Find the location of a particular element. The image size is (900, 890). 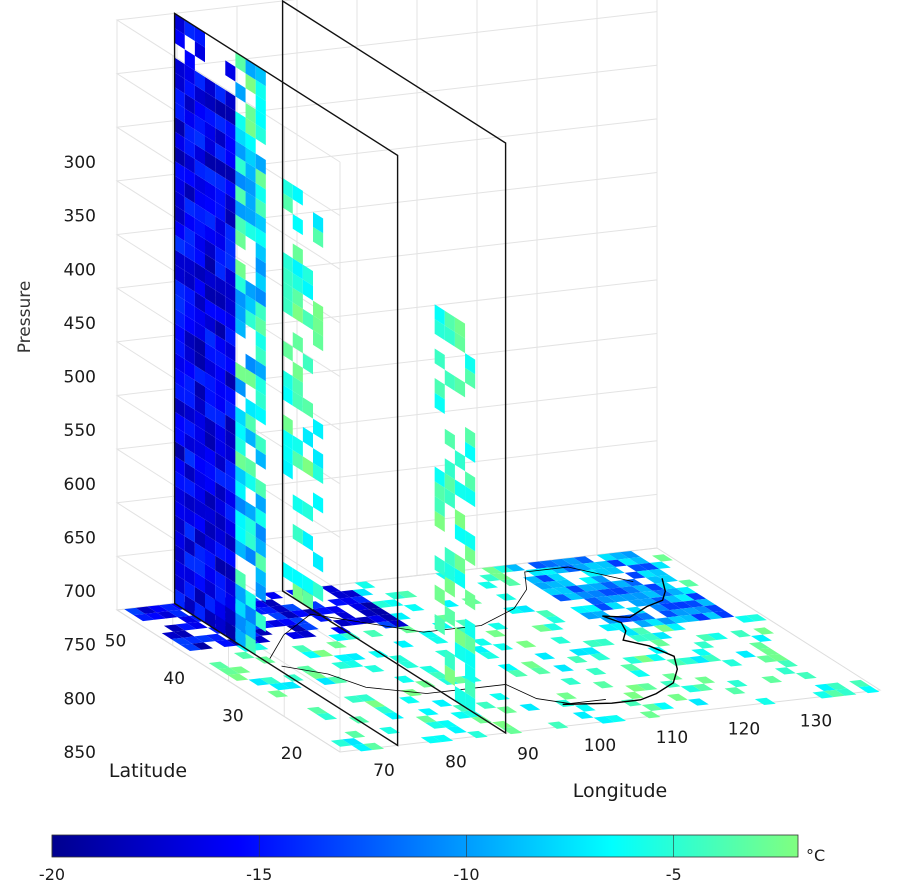

z-tick-label: 600 is located at coordinates (80, 485).